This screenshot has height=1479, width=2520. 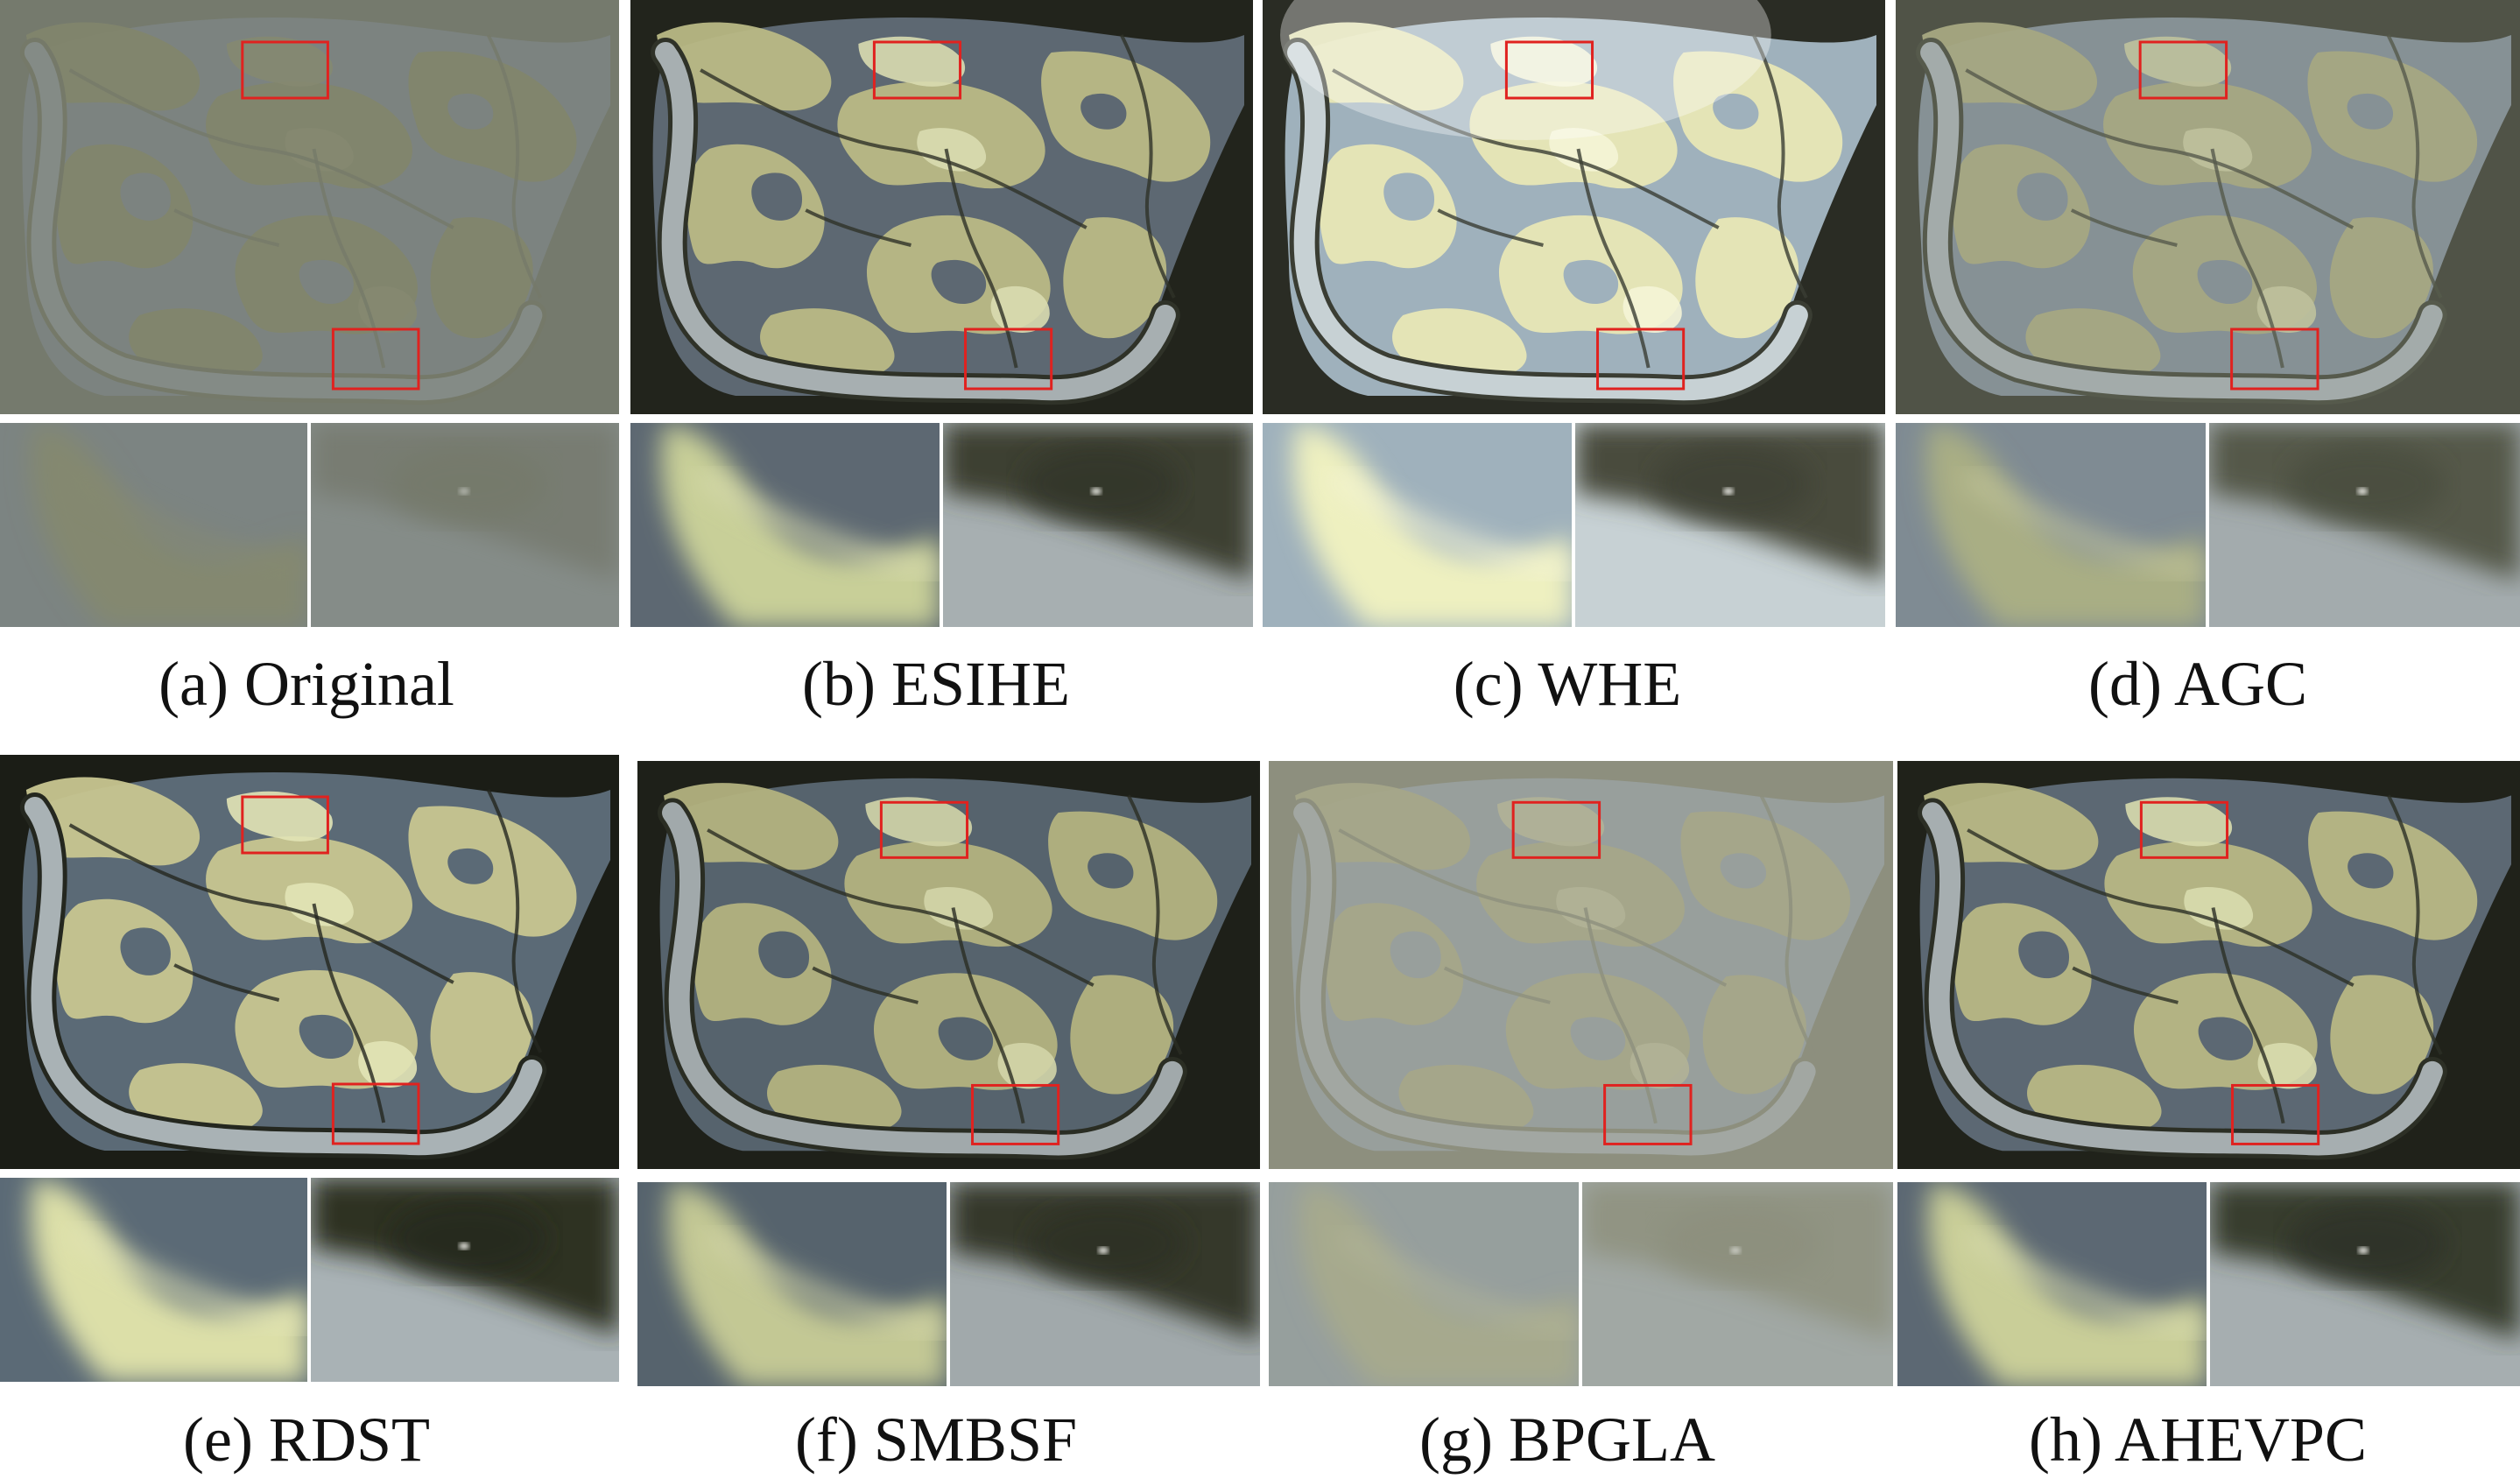 I want to click on caption-h: (h) AHEVPC, so click(x=2197, y=1440).